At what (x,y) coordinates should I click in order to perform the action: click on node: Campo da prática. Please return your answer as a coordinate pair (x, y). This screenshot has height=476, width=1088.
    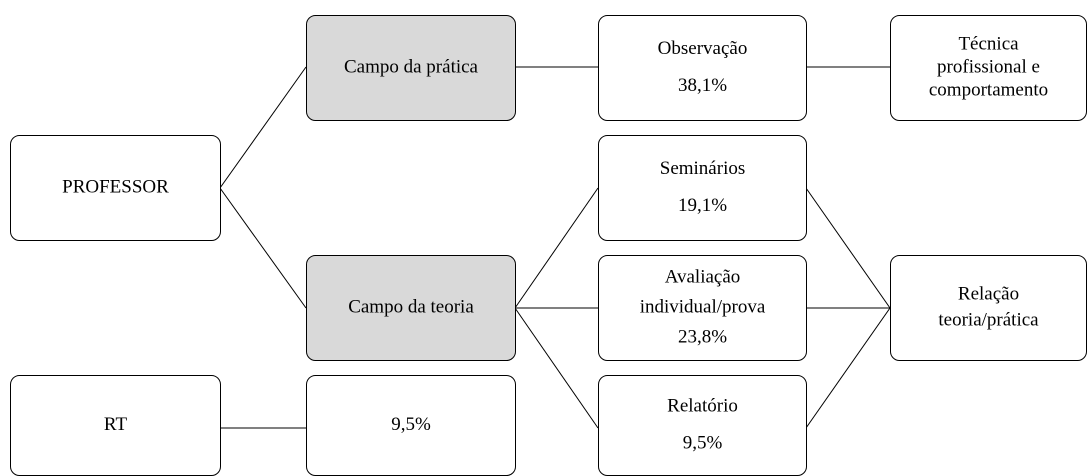
    Looking at the image, I should click on (411, 68).